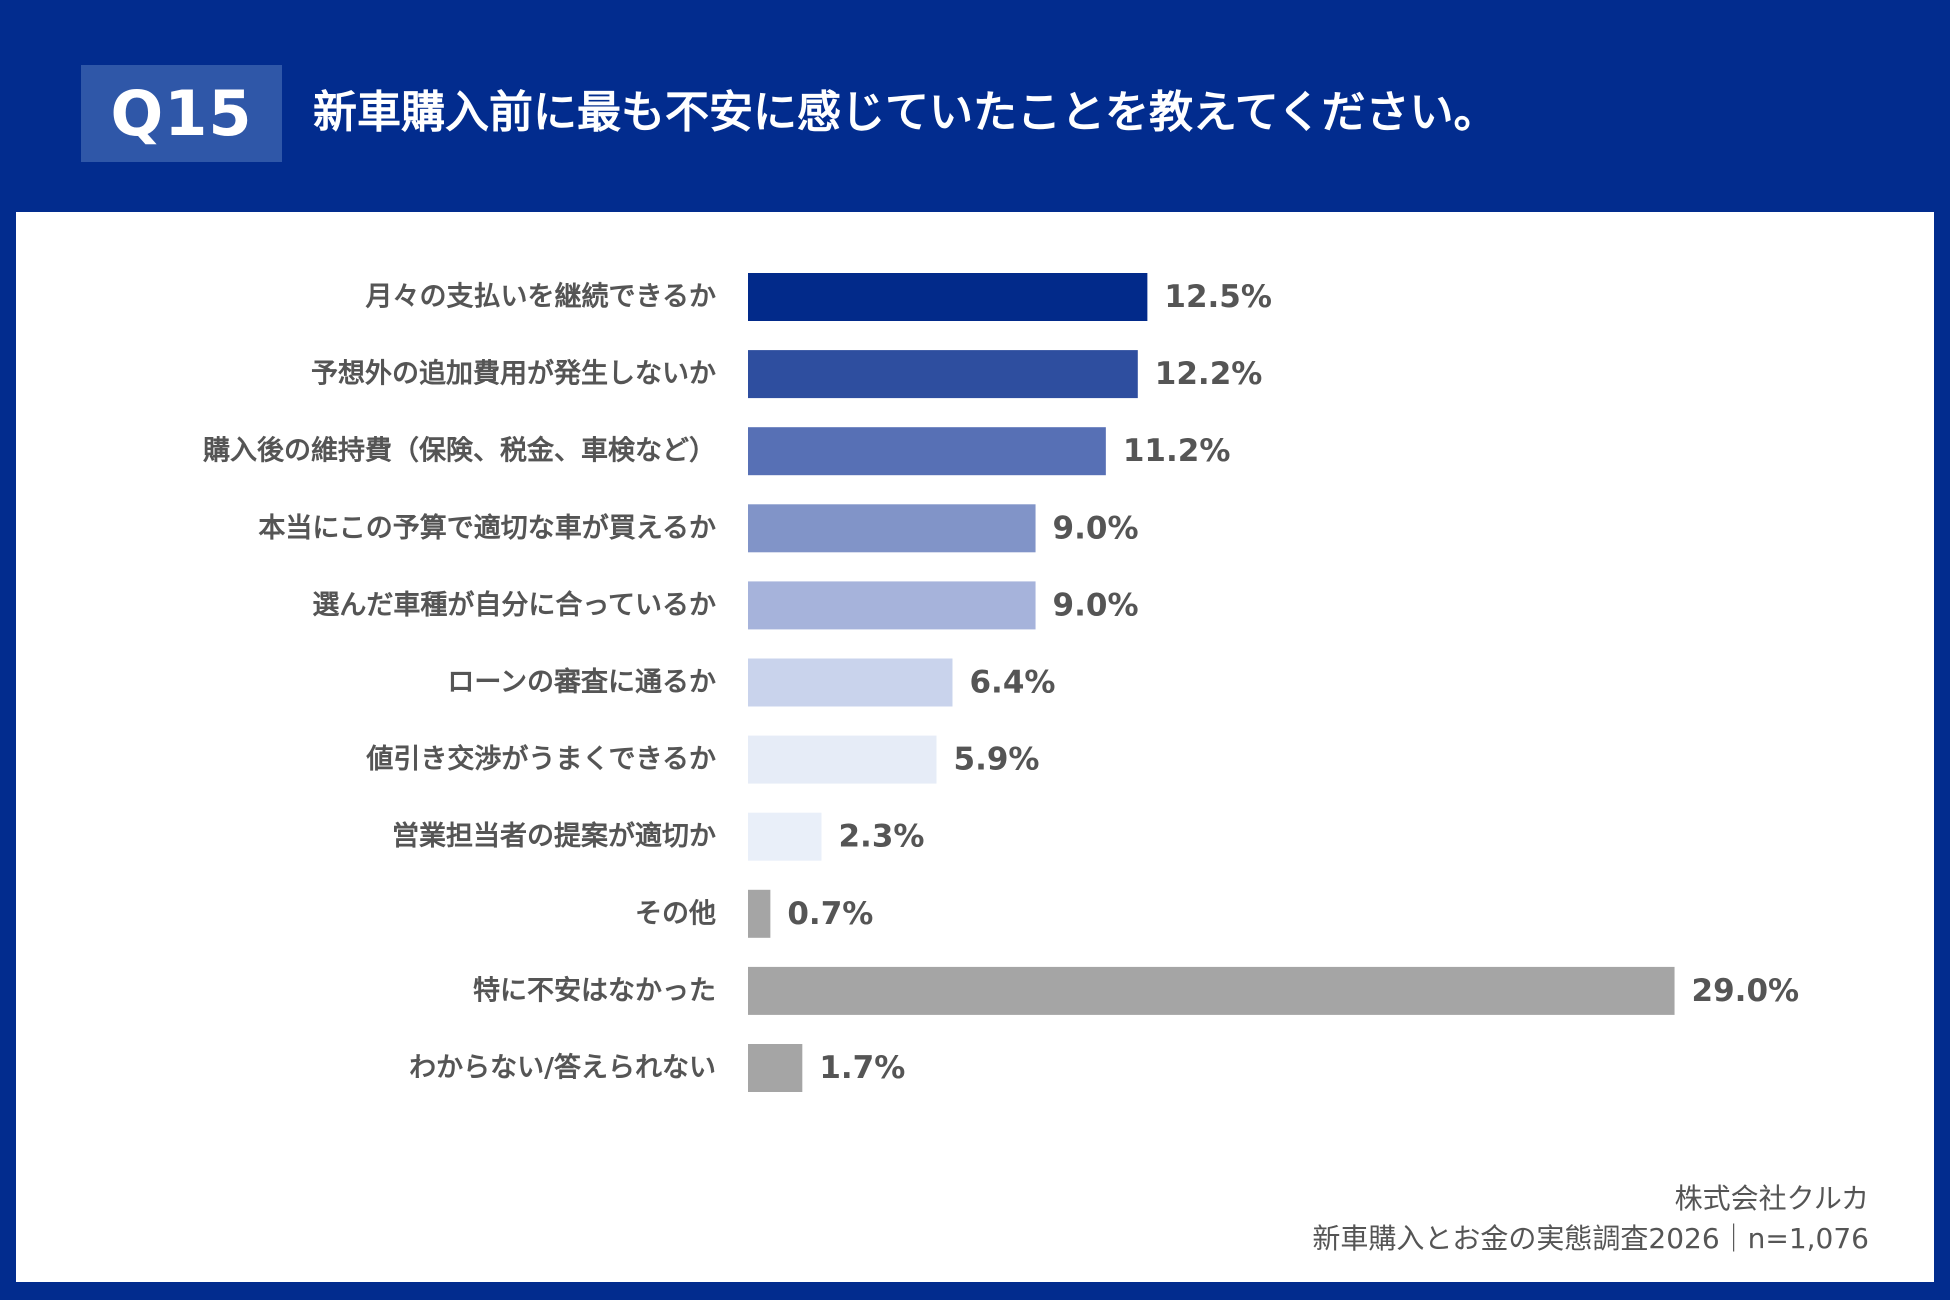  What do you see at coordinates (581, 682) in the screenshot?
I see `category-label: ローンの審査に通るか` at bounding box center [581, 682].